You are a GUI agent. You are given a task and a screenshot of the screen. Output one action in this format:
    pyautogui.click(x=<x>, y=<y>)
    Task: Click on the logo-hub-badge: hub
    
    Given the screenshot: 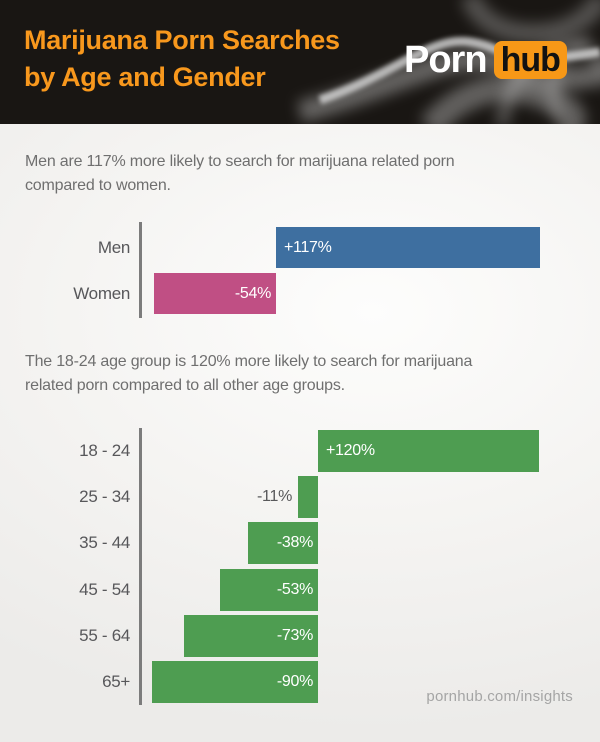 What is the action you would take?
    pyautogui.click(x=530, y=60)
    